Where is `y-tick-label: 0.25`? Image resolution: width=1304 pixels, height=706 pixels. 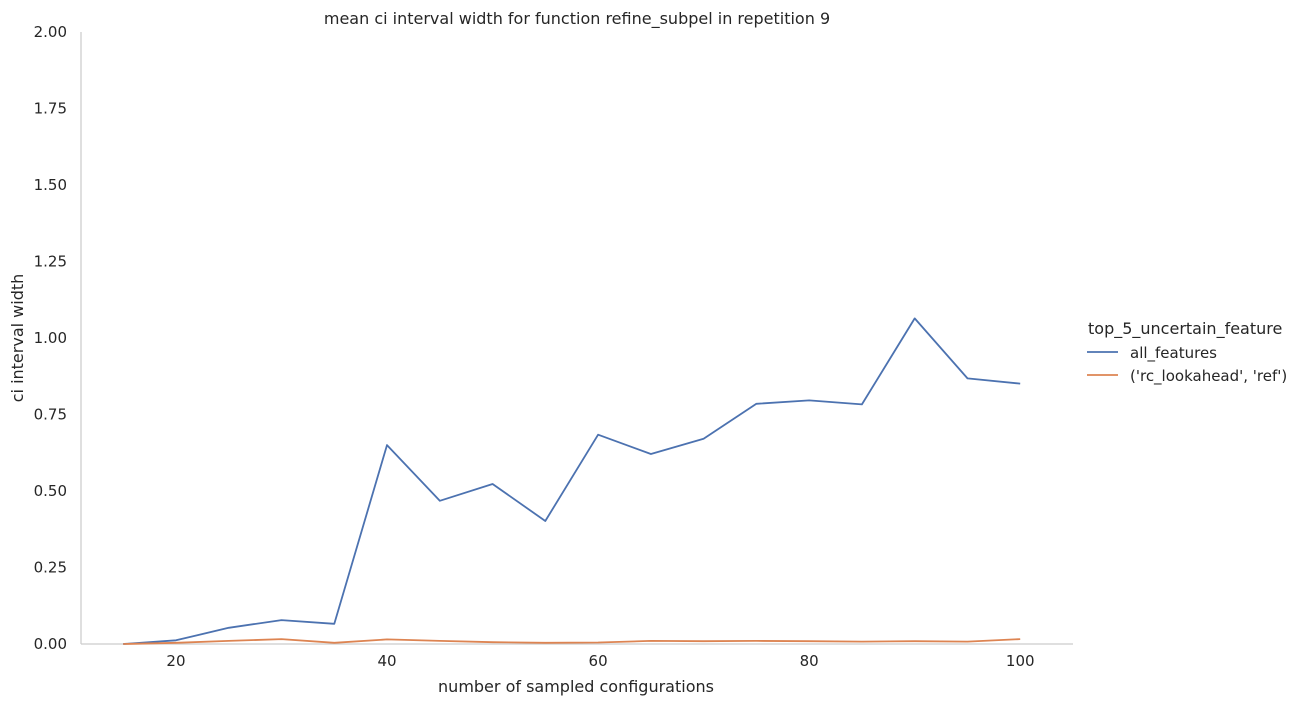
y-tick-label: 0.25 is located at coordinates (50, 568).